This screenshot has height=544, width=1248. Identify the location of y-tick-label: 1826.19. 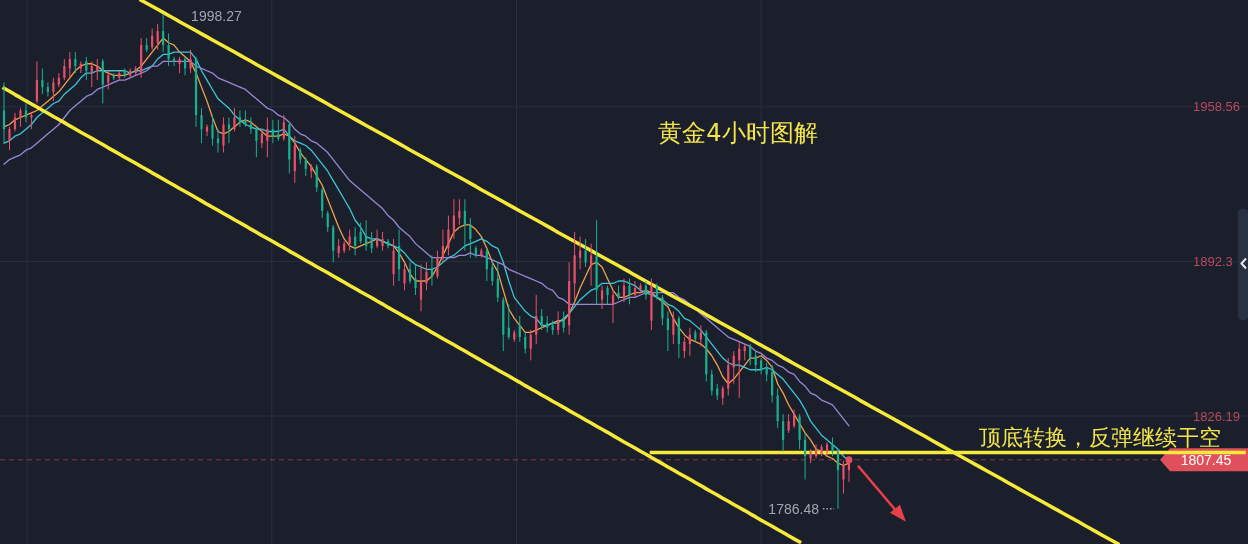
(1216, 416).